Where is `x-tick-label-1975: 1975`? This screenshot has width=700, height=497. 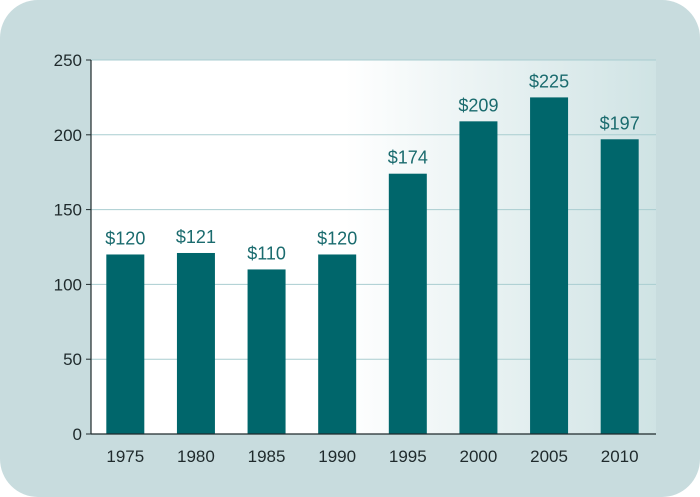
x-tick-label-1975: 1975 is located at coordinates (125, 456).